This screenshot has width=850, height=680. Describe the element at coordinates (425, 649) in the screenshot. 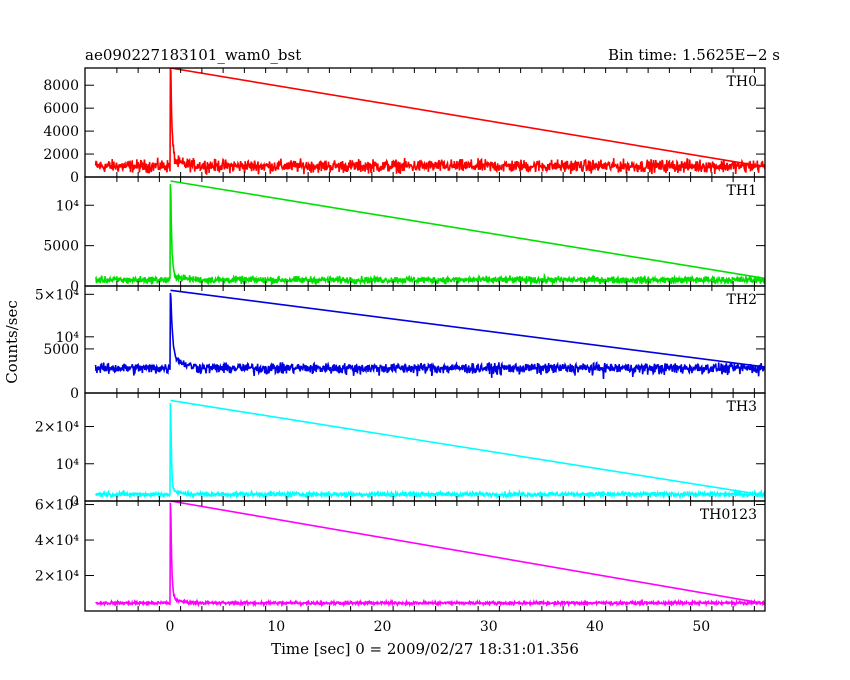

I see `x-axis-label: Time [sec] 0 = 2009/02/27 18:31:01.356` at that location.